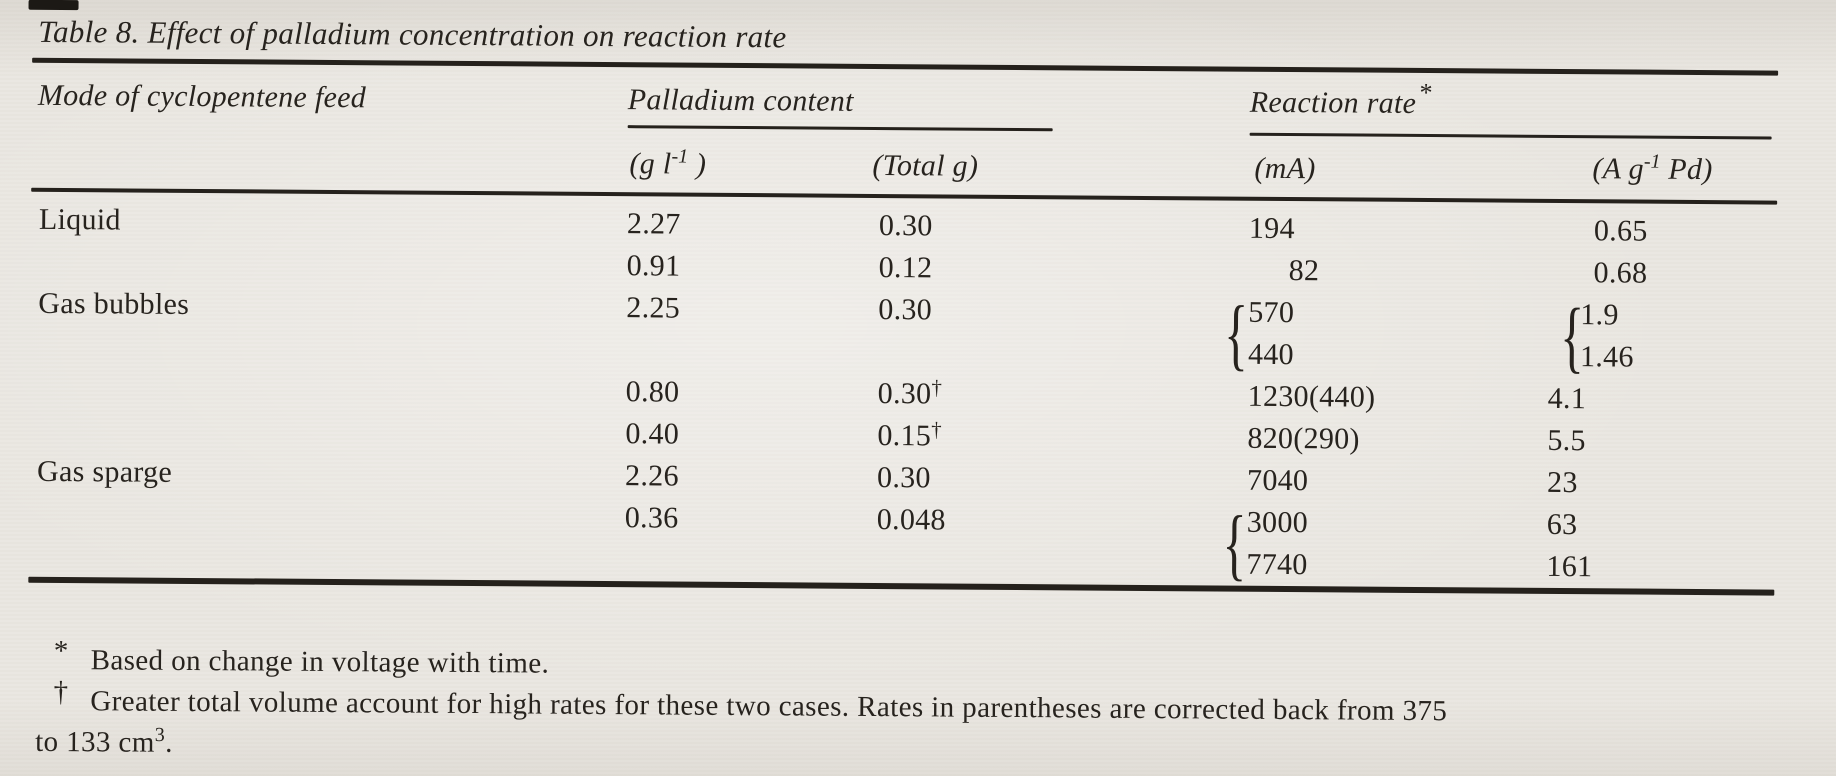 Image resolution: width=1836 pixels, height=776 pixels. I want to click on cell-rate-ma: 7040, so click(1277, 480).